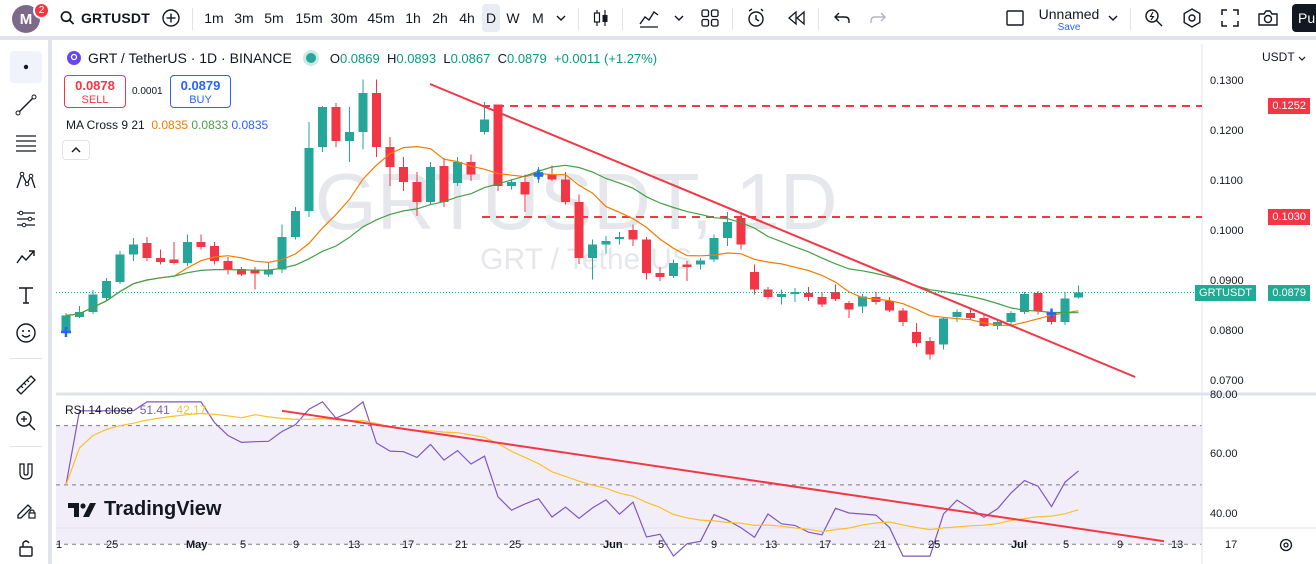 The image size is (1316, 564). Describe the element at coordinates (74, 58) in the screenshot. I see `grt-coin-icon` at that location.